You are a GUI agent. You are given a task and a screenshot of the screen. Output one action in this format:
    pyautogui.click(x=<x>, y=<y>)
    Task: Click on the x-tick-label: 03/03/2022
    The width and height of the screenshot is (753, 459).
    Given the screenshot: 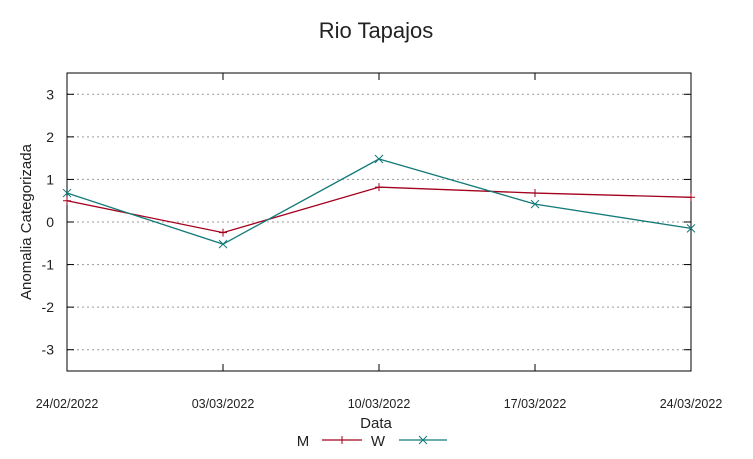 What is the action you would take?
    pyautogui.click(x=223, y=404)
    